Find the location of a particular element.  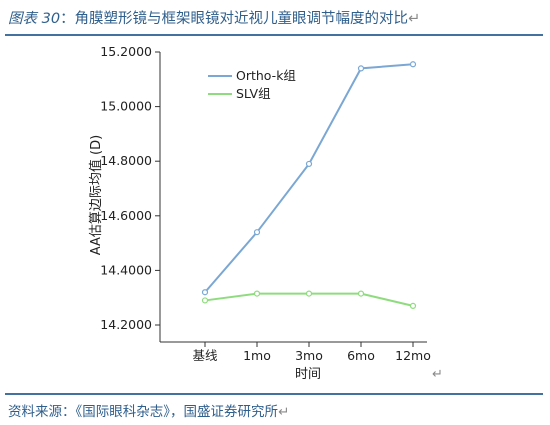

source-note: 资料来源：《国际眼科杂志》，国盛证券研究所↵ is located at coordinates (148, 410).